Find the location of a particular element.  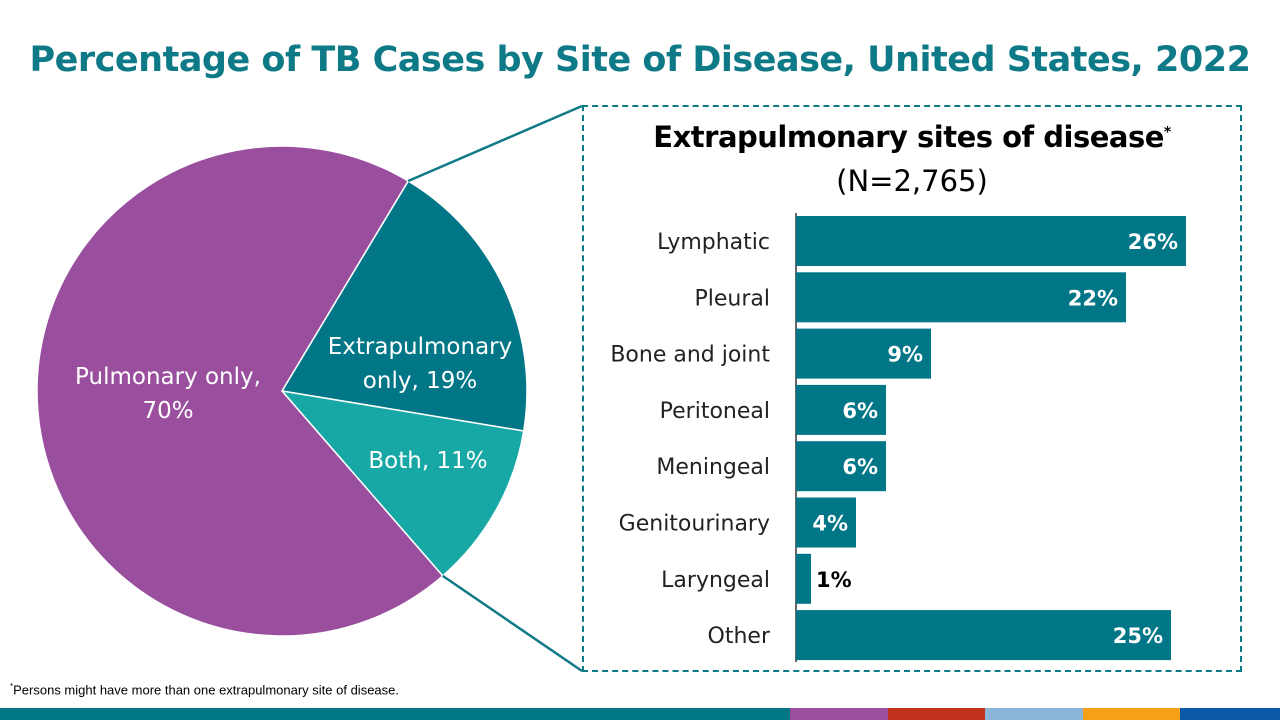

pie-slice-label: Both, 11% is located at coordinates (427, 461).